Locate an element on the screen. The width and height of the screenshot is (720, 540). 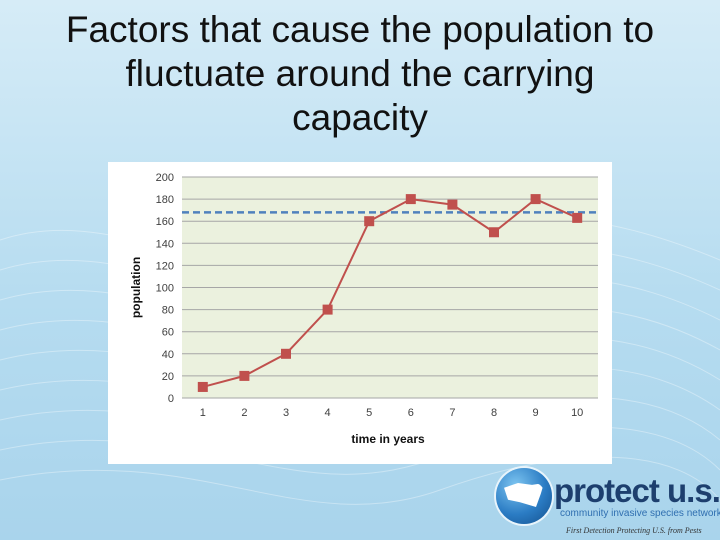
x-axis-label: time in years is located at coordinates (388, 439).